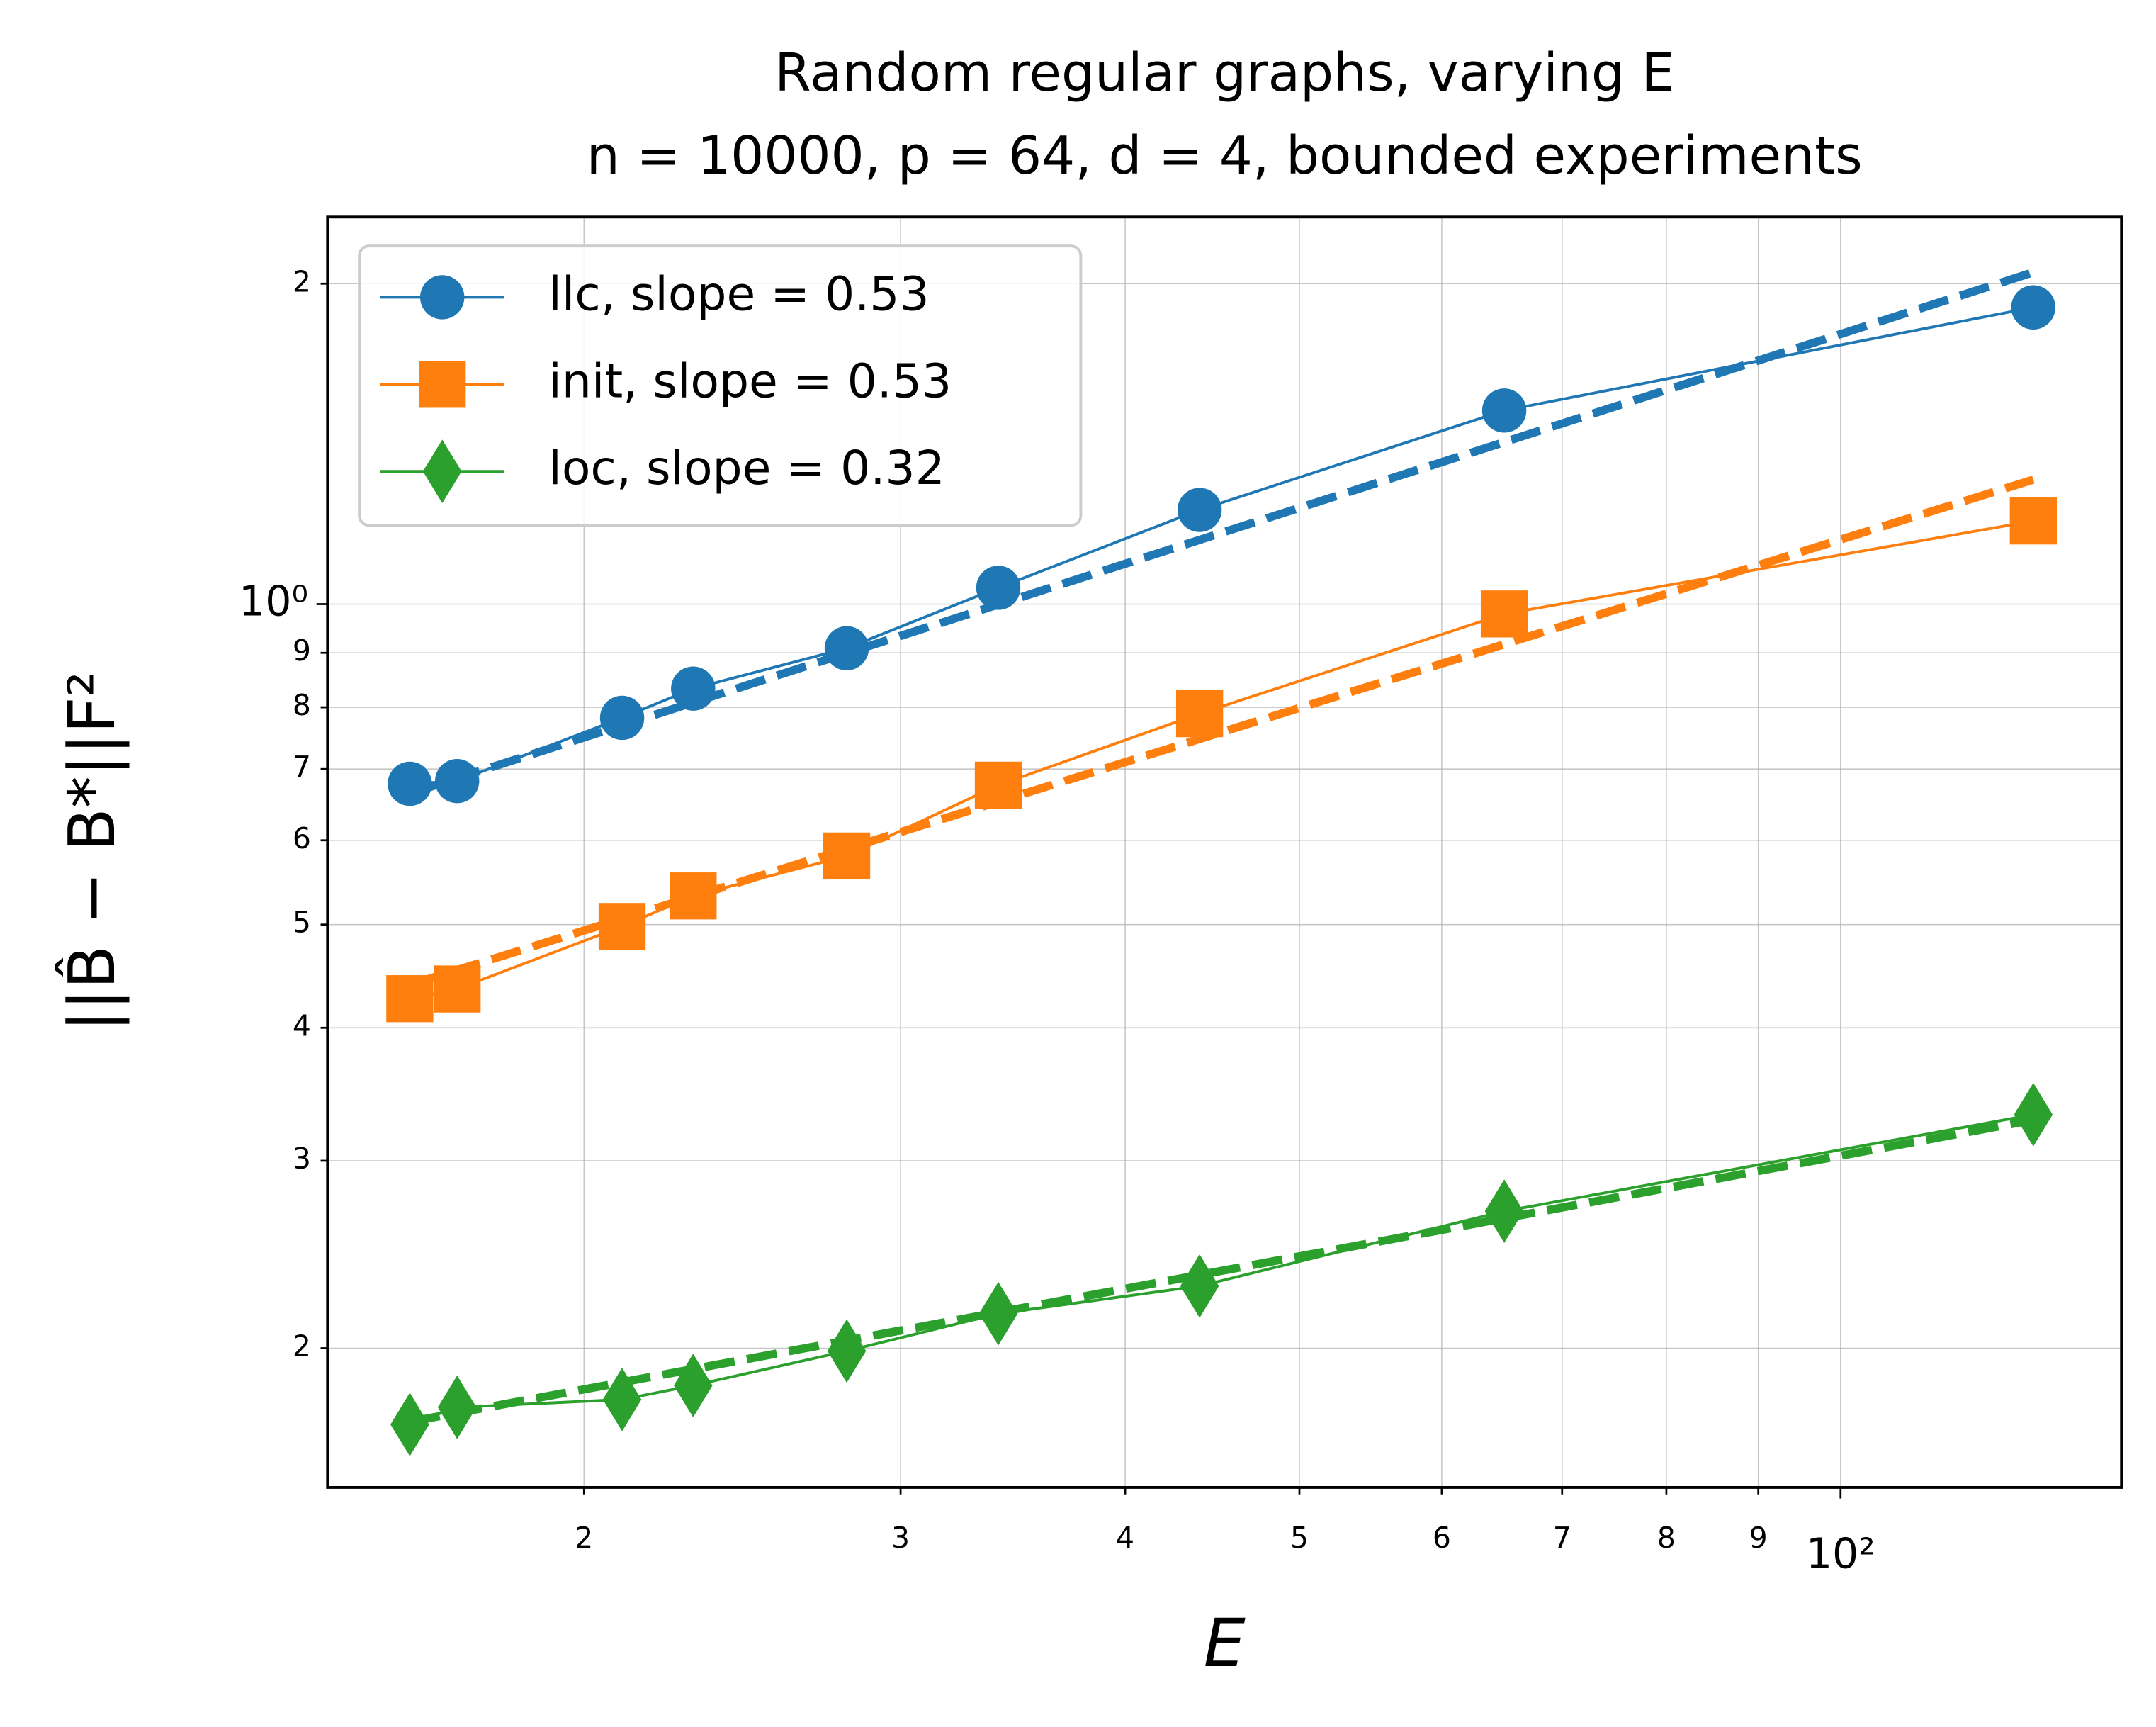 This screenshot has width=2156, height=1727. What do you see at coordinates (1841, 1554) in the screenshot?
I see `x-tick-label: 10²` at bounding box center [1841, 1554].